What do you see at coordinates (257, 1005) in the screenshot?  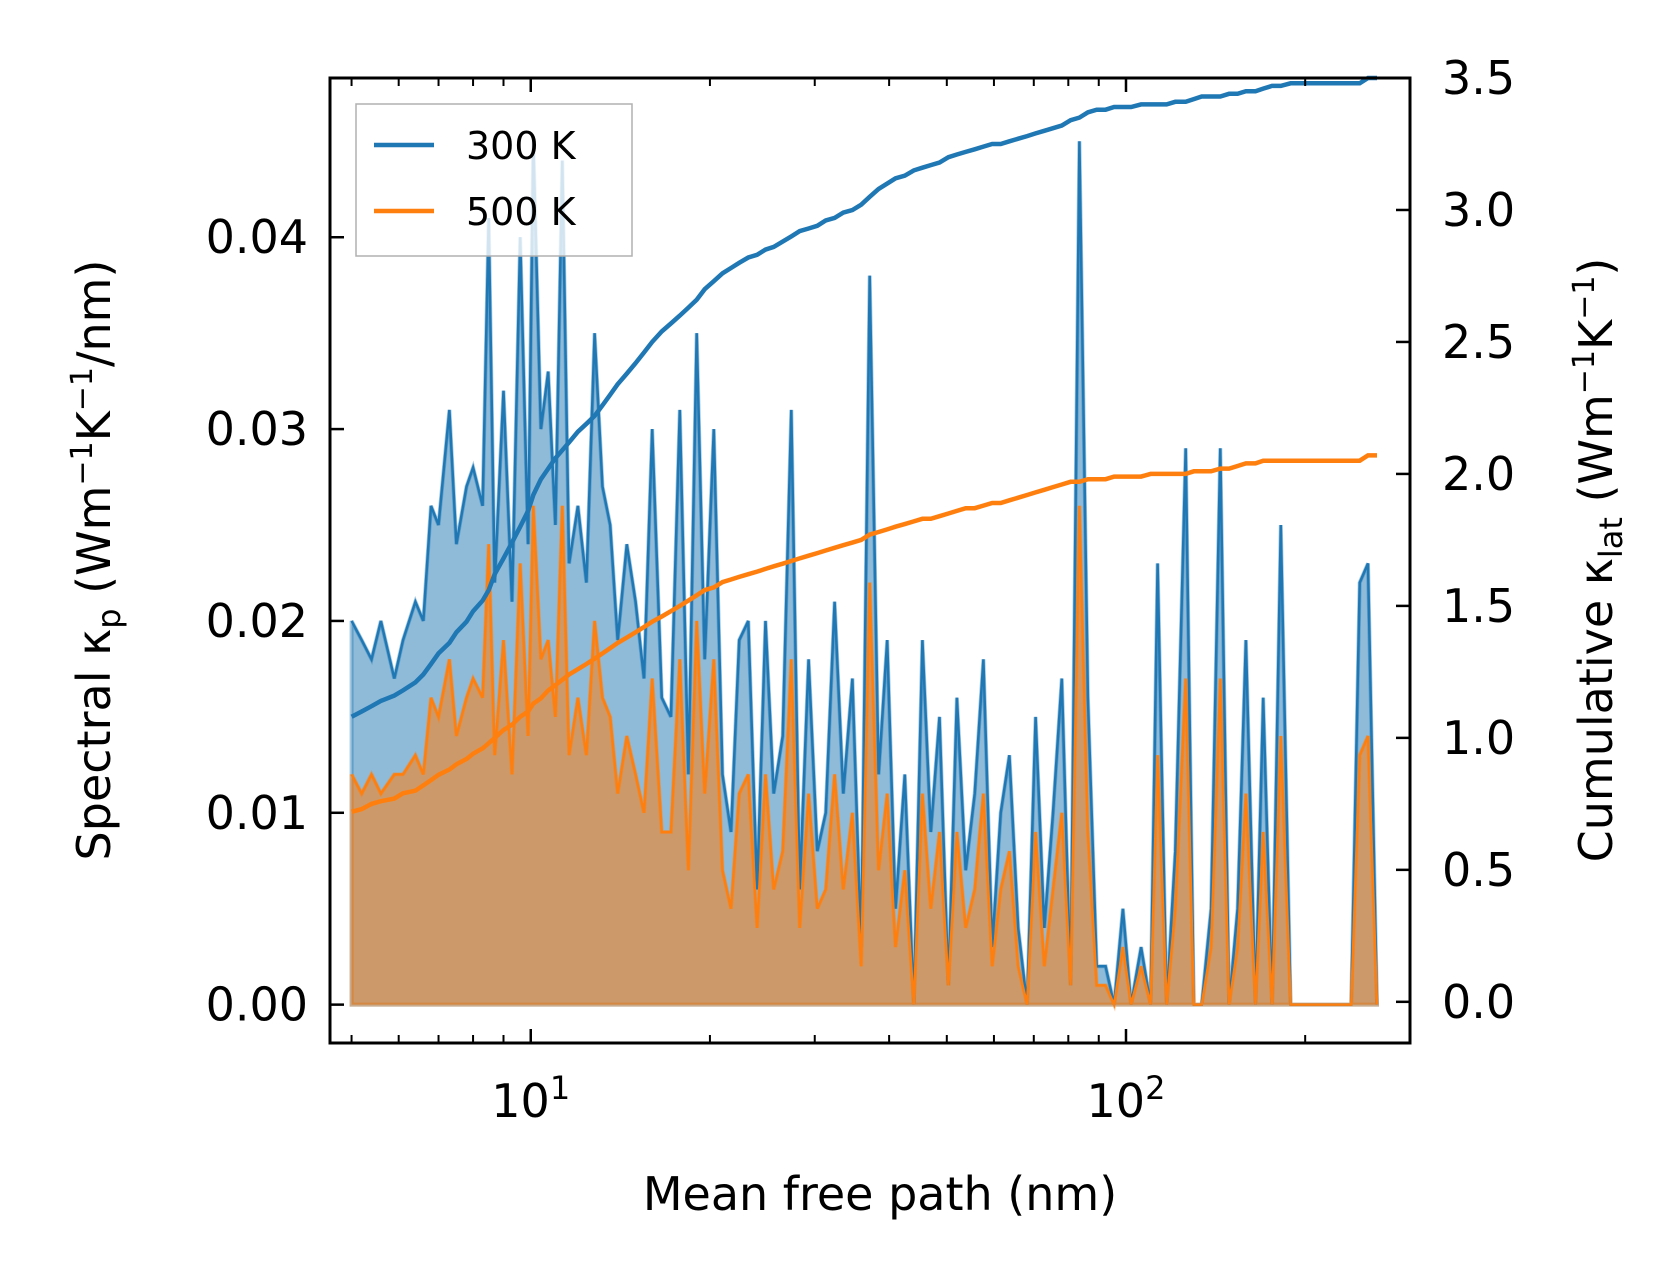 I see `left-y-tick-label: 0.00` at bounding box center [257, 1005].